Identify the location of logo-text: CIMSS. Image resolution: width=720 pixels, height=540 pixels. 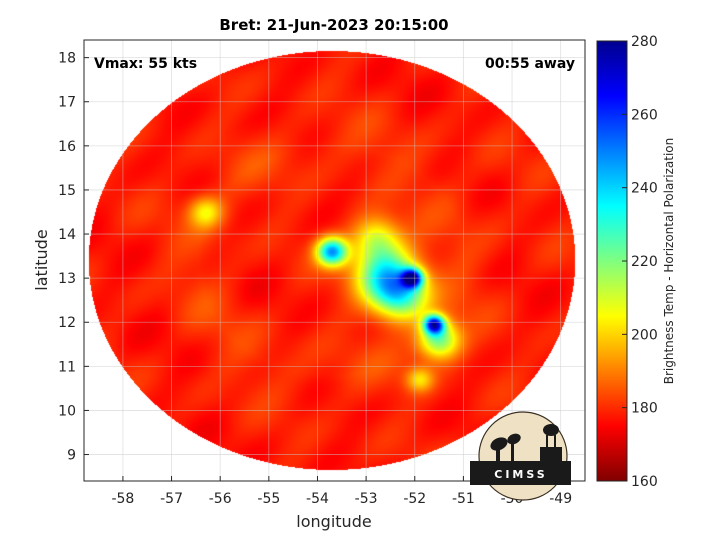
(520, 474).